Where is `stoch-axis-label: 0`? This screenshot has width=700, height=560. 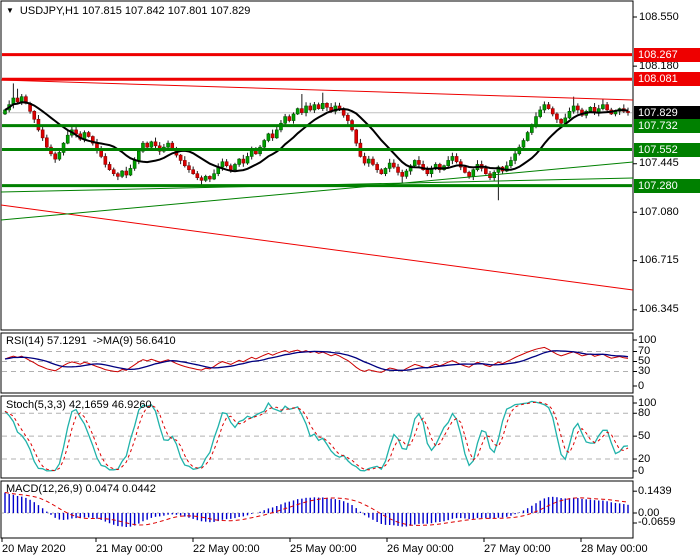
stoch-axis-label: 0 is located at coordinates (641, 470).